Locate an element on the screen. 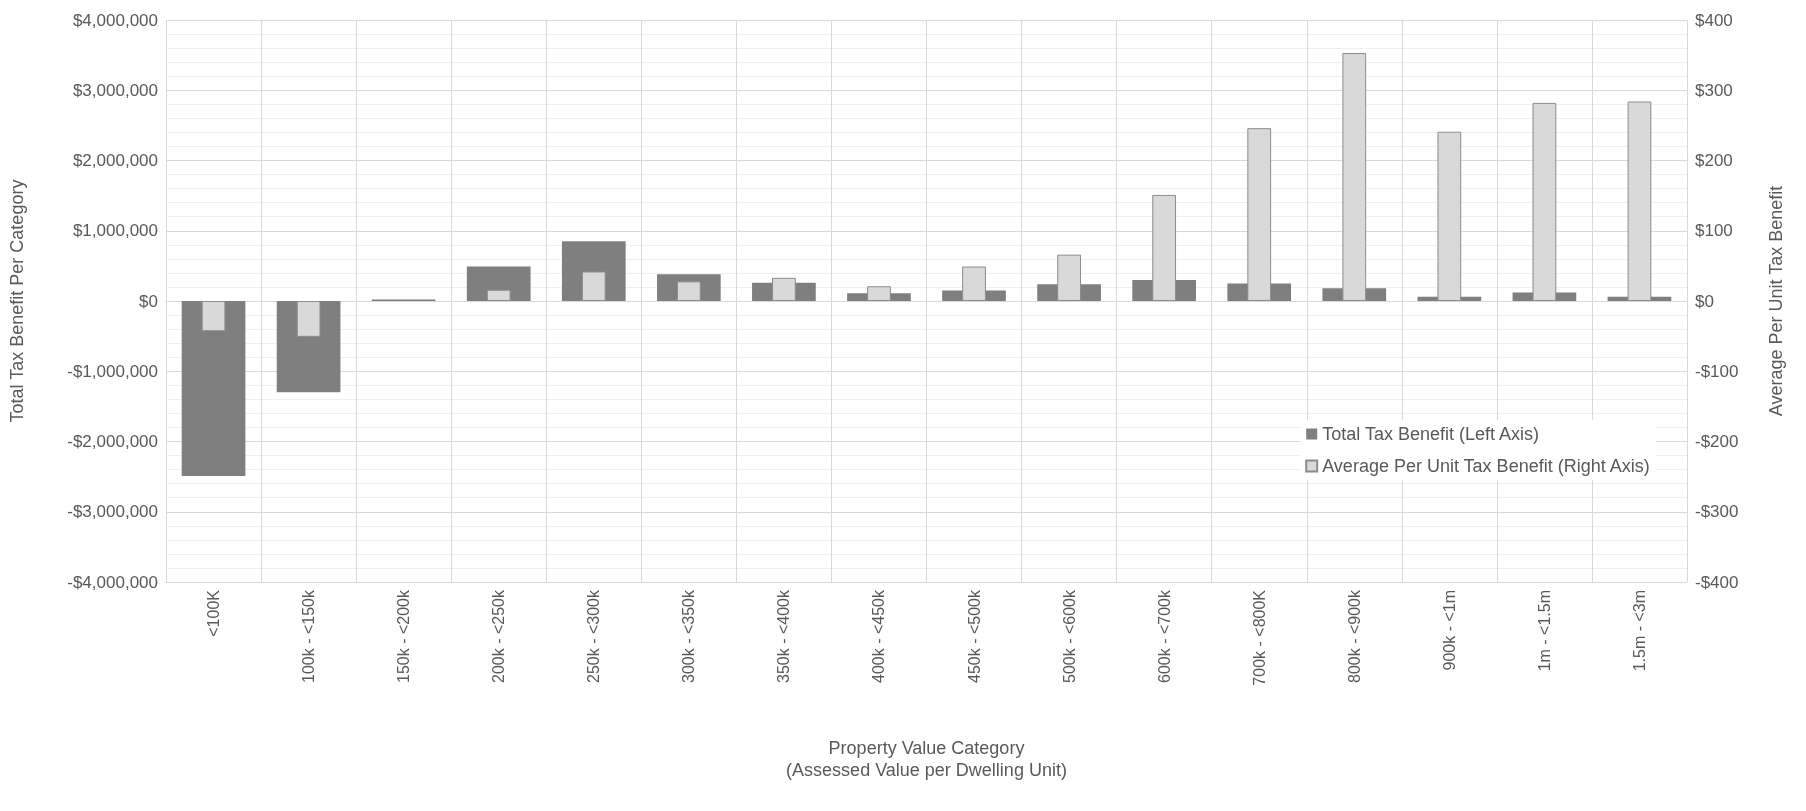  y-tick-label: $2,000,000 is located at coordinates (115, 160).